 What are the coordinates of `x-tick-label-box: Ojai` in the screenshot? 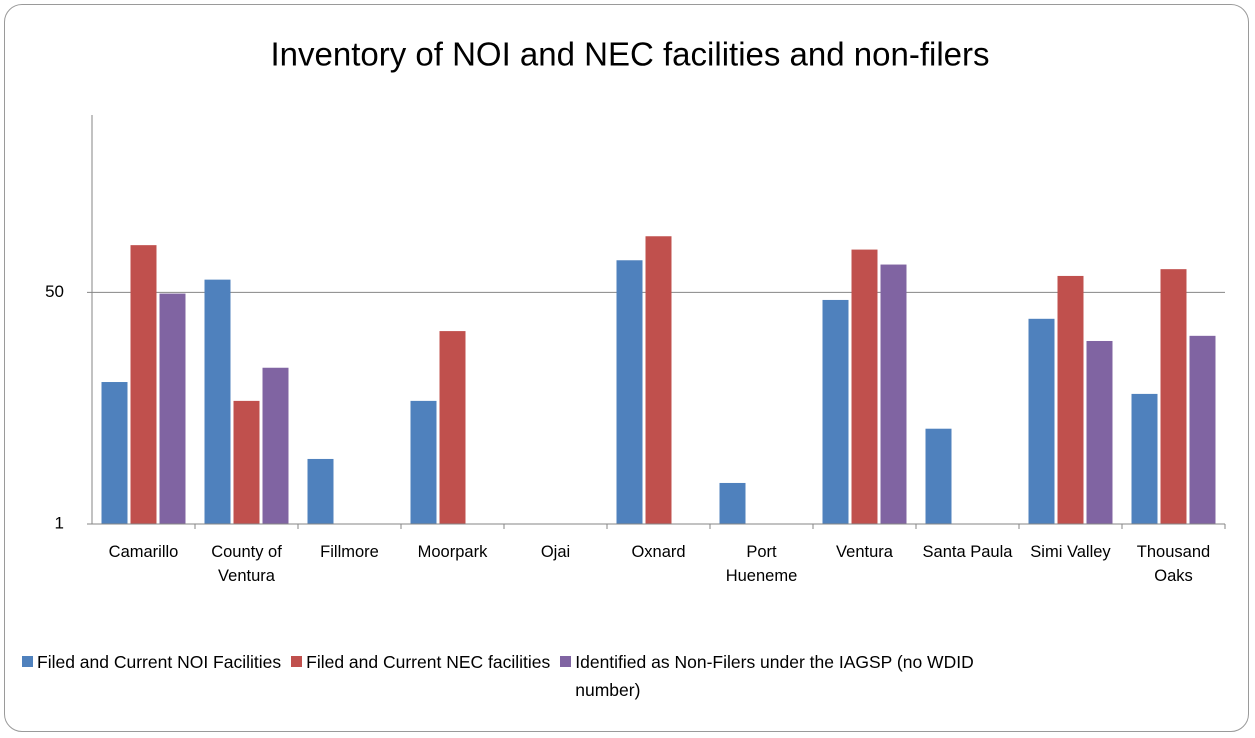 It's located at (555, 552).